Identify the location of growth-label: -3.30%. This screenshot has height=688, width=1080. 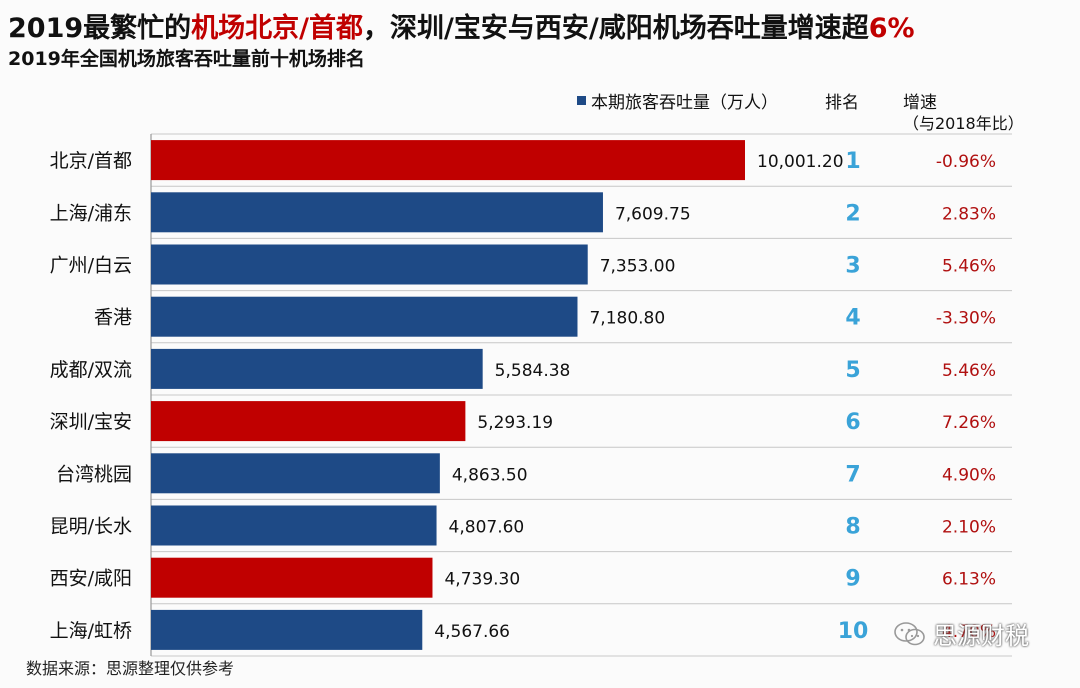
(966, 319).